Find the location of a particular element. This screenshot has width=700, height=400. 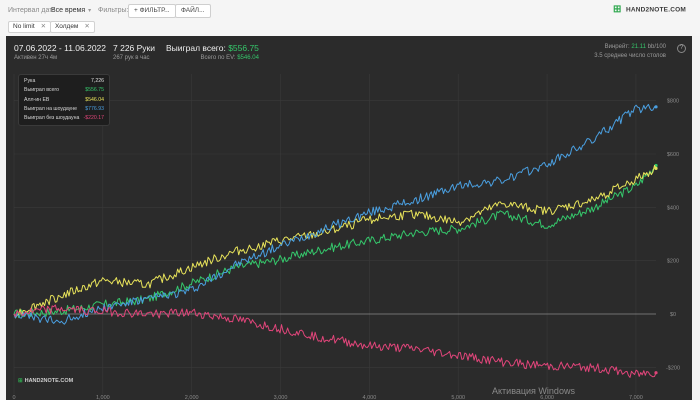

active-time: Активен 27ч 4м is located at coordinates (36, 58).